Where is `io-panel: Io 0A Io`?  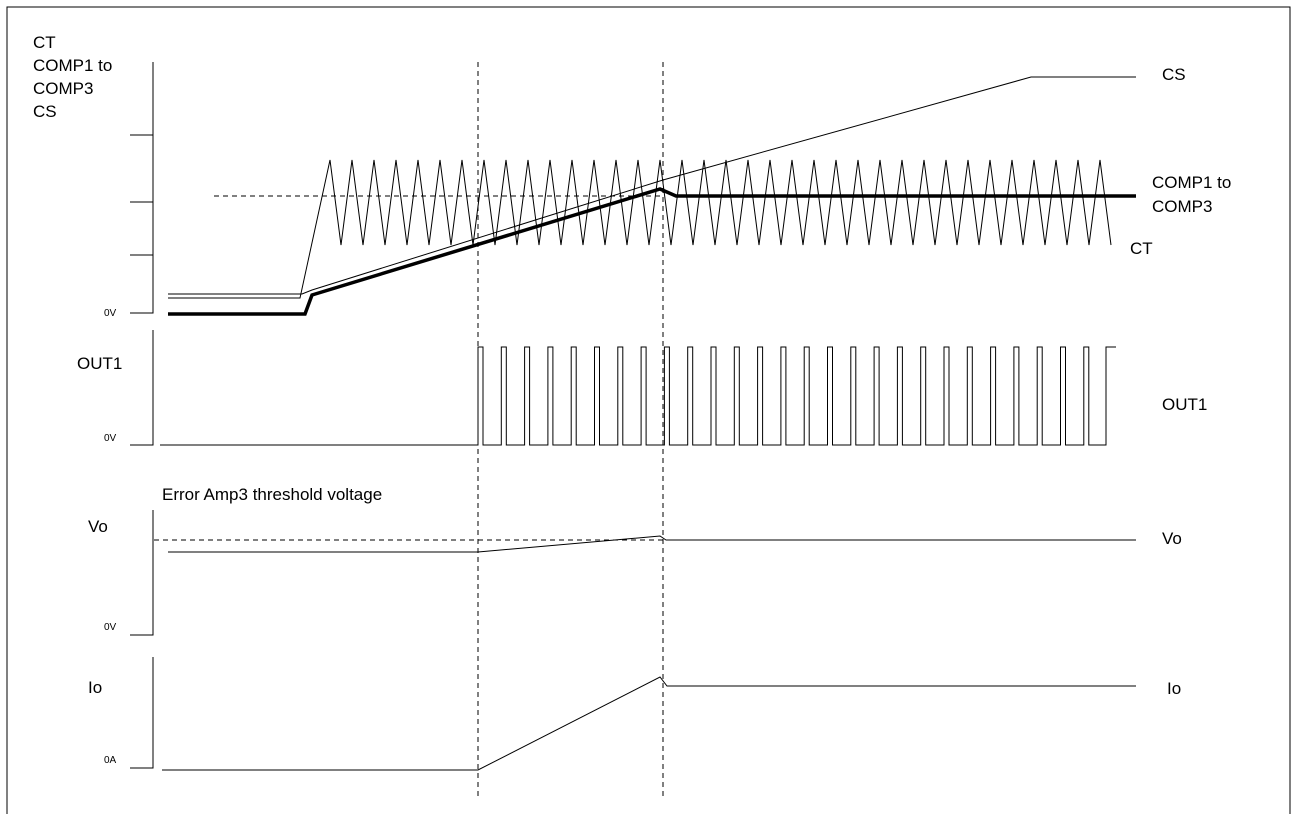 io-panel: Io 0A Io is located at coordinates (634, 714).